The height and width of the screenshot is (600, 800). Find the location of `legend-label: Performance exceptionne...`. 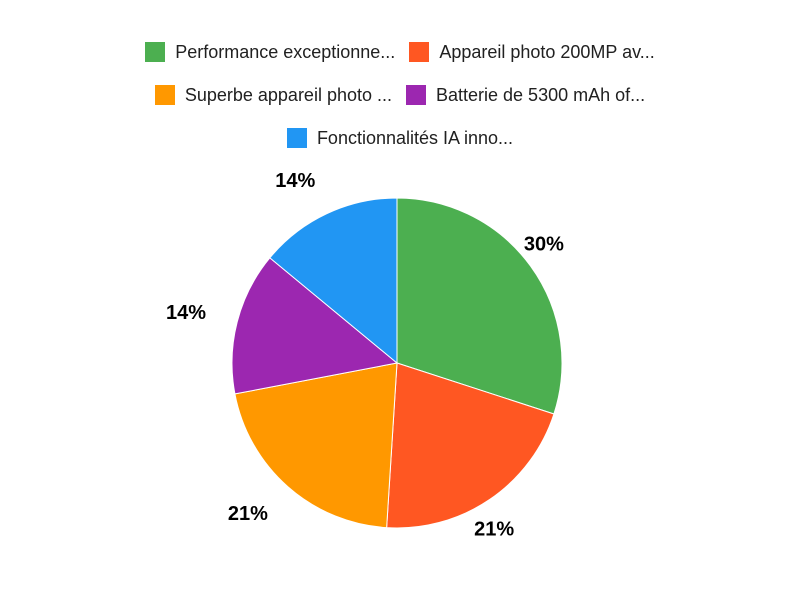

legend-label: Performance exceptionne... is located at coordinates (285, 52).